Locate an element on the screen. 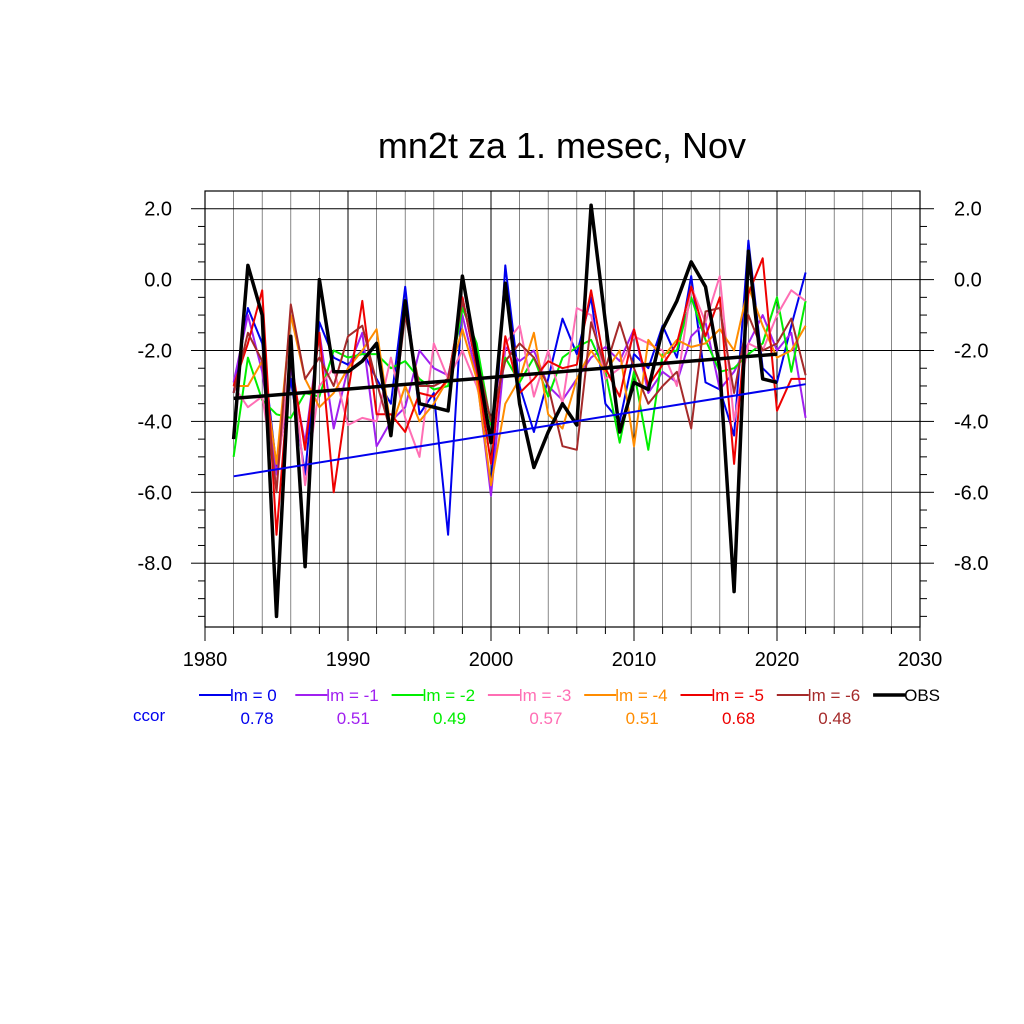  ccor-label: ccor is located at coordinates (149, 715).